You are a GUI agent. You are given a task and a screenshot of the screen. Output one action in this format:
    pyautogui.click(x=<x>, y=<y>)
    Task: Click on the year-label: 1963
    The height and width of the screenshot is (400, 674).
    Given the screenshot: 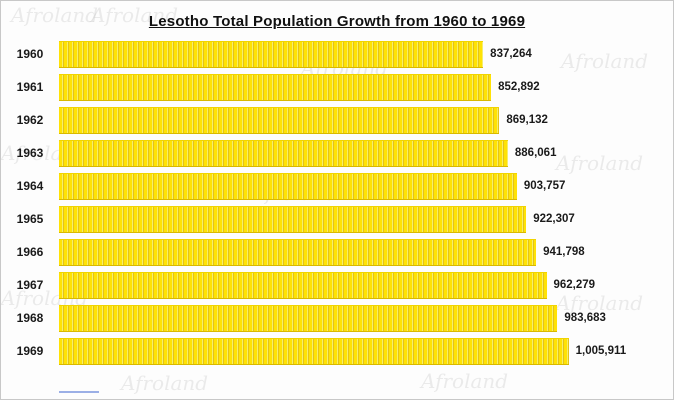 What is the action you would take?
    pyautogui.click(x=30, y=153)
    